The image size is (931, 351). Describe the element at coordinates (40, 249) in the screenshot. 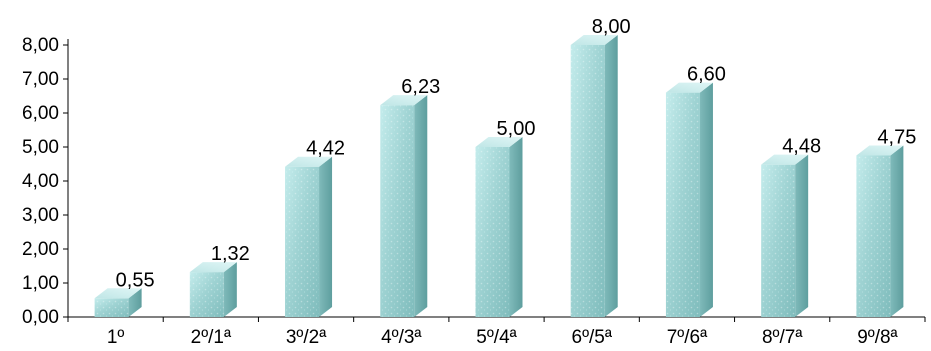

I see `y-tick-label: 2,00` at that location.